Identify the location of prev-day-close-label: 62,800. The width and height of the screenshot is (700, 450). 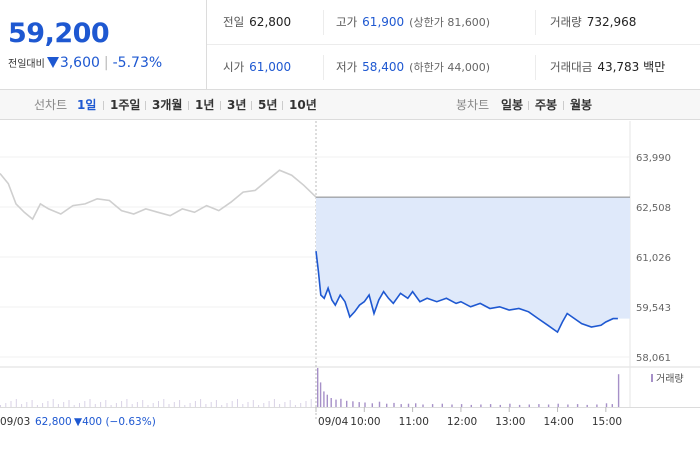
(53, 422).